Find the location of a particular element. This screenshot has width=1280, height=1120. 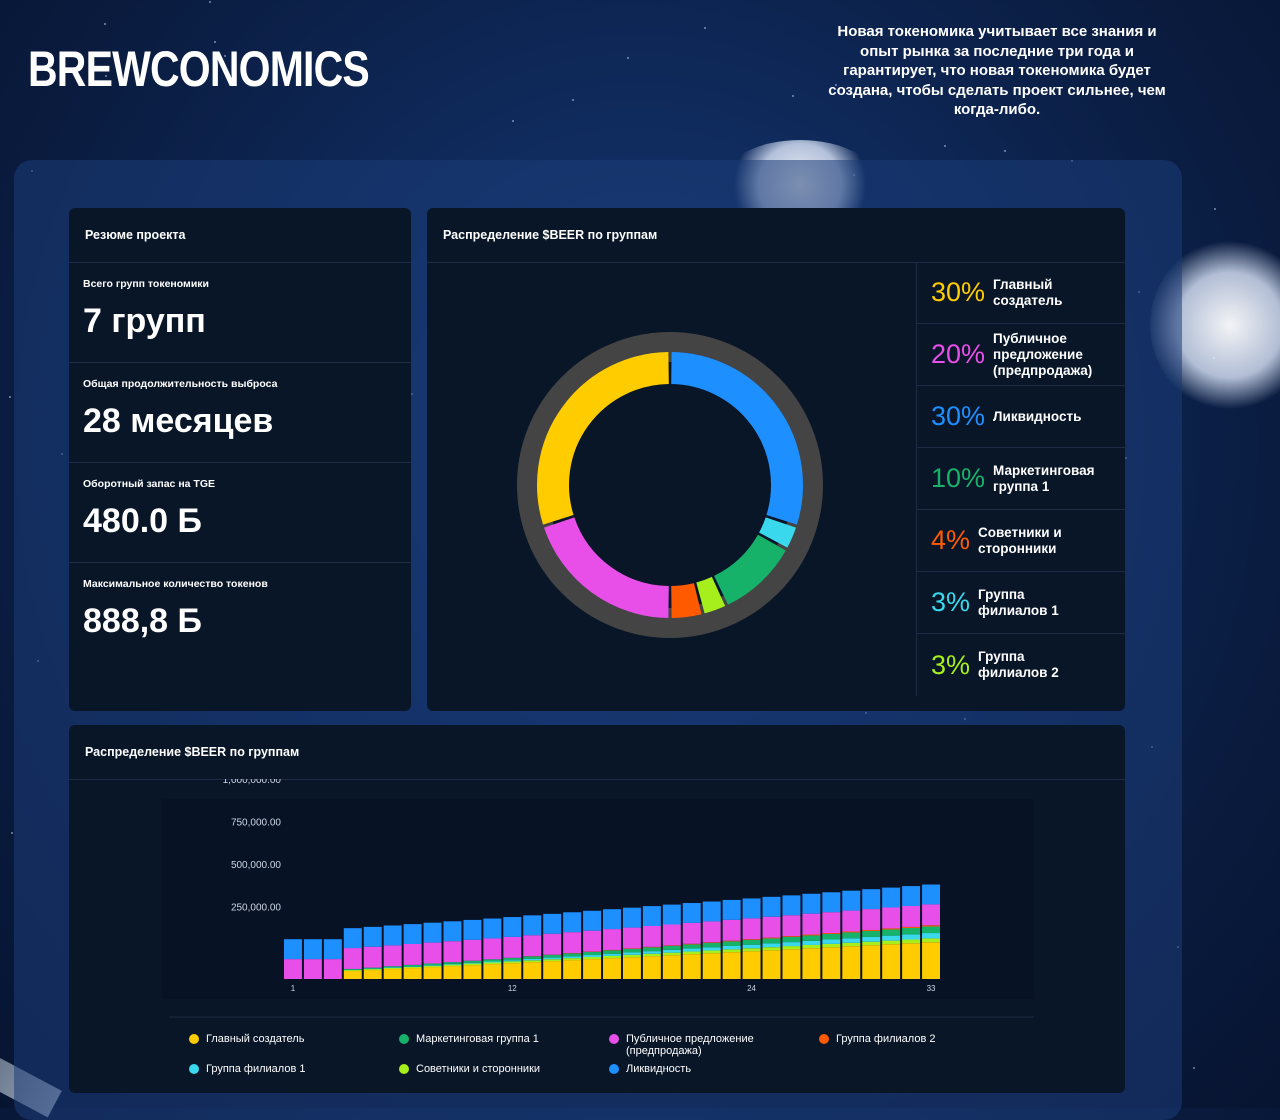

y-tick-label: 750,000.00 is located at coordinates (256, 823).